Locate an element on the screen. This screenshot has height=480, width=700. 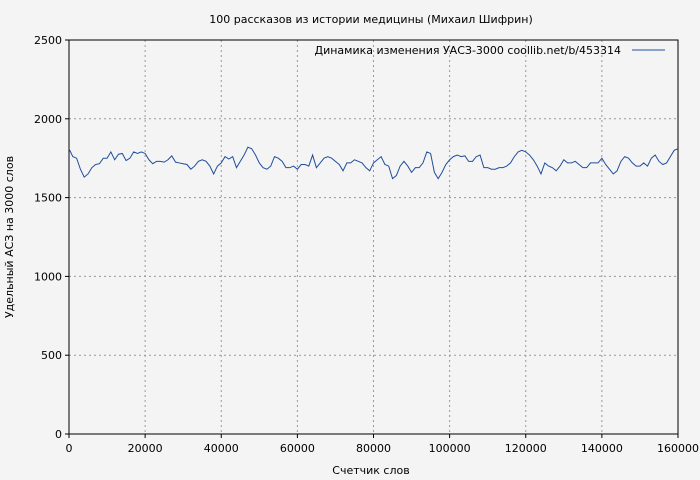
series-group is located at coordinates (373, 163).